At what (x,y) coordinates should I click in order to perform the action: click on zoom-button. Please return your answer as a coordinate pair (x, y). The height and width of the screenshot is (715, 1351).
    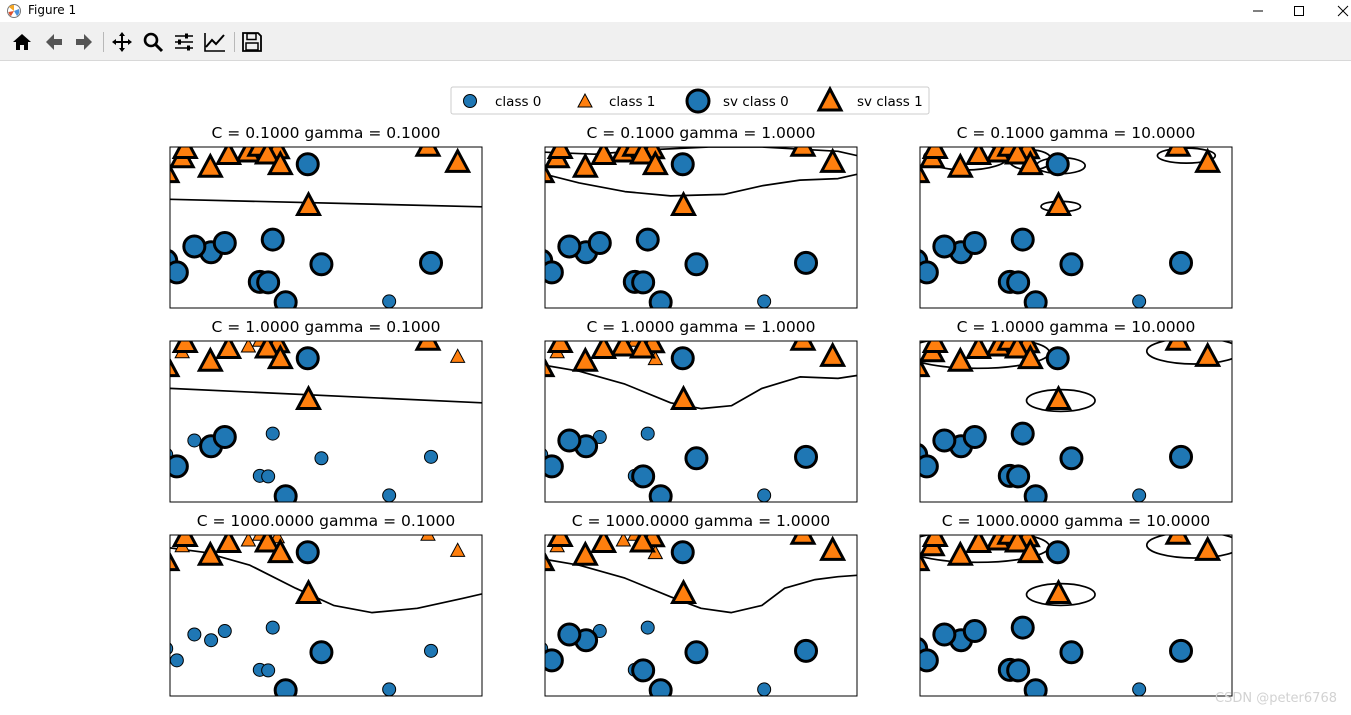
    Looking at the image, I should click on (153, 42).